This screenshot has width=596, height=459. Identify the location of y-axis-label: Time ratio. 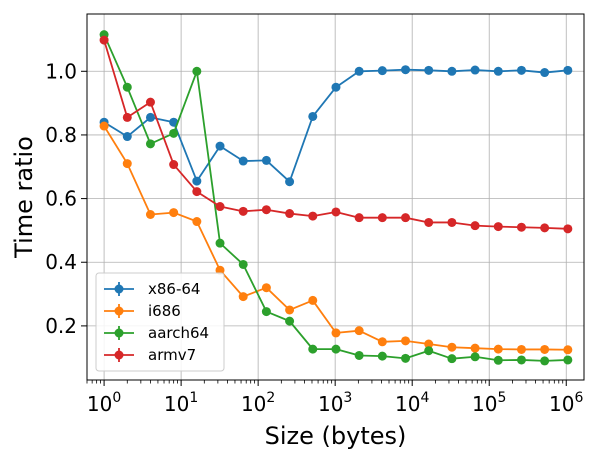
(24, 197).